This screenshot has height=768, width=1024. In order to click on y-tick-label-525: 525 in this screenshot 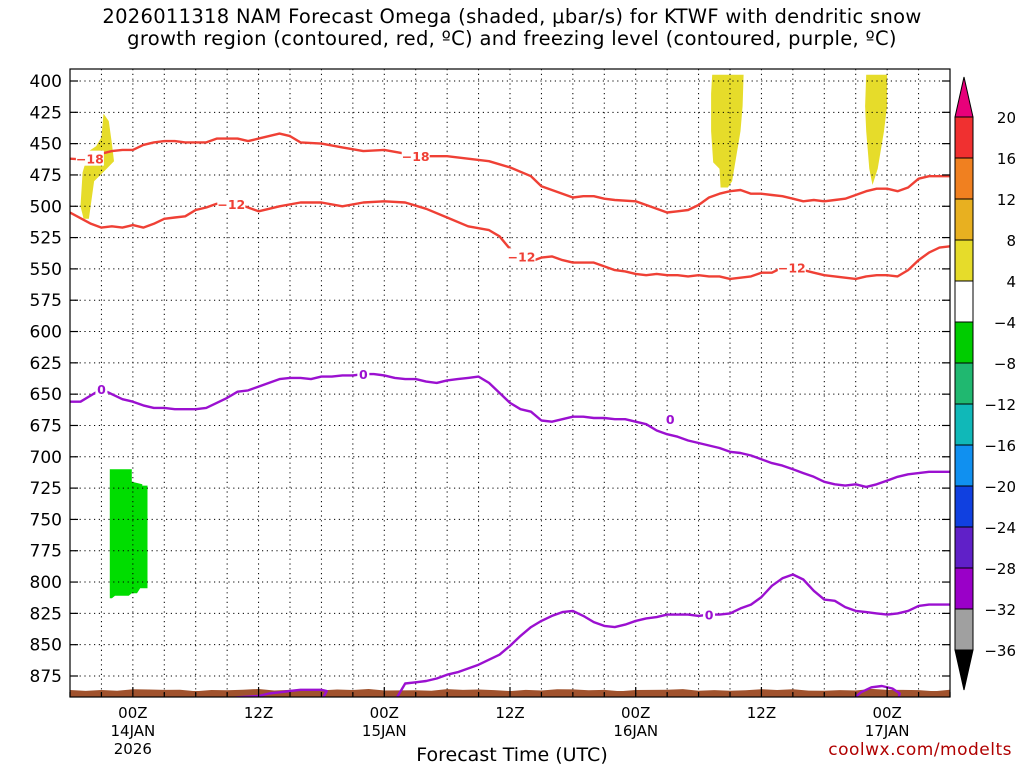, I will do `click(46, 239)`.